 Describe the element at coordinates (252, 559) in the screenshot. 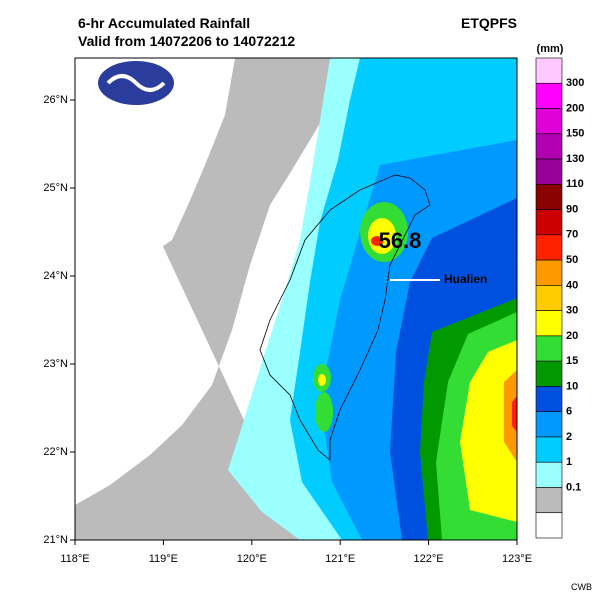

I see `lon-label: 120°E` at that location.